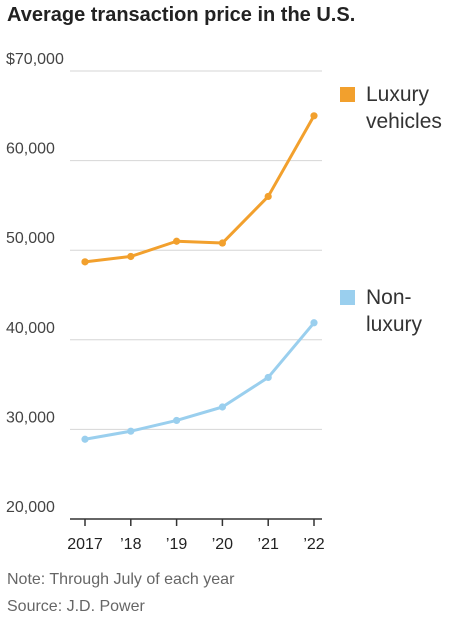  Describe the element at coordinates (35, 283) in the screenshot. I see `y-axis-labels: $70,000 60,000 50,000 40,000 30,000 20,000` at that location.